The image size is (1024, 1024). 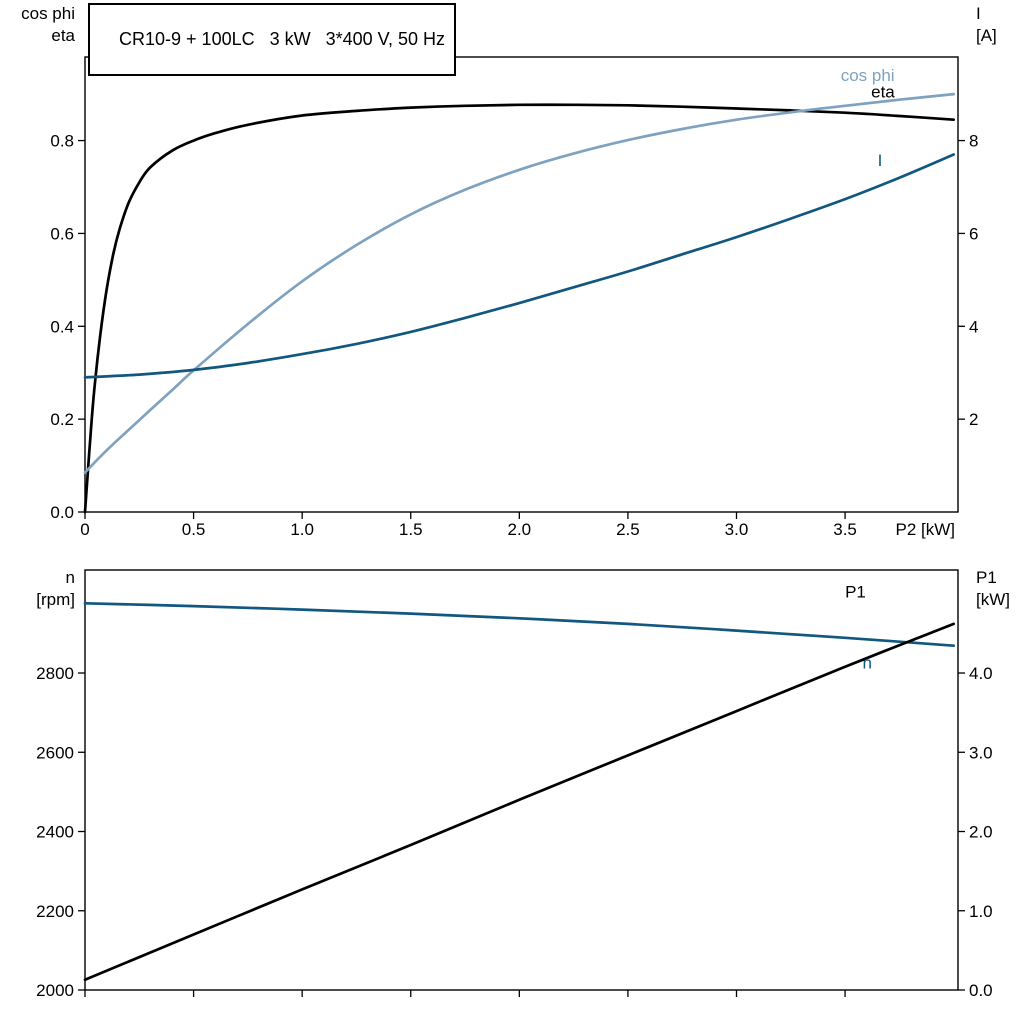 I want to click on series-label-eta: eta, so click(x=883, y=91).